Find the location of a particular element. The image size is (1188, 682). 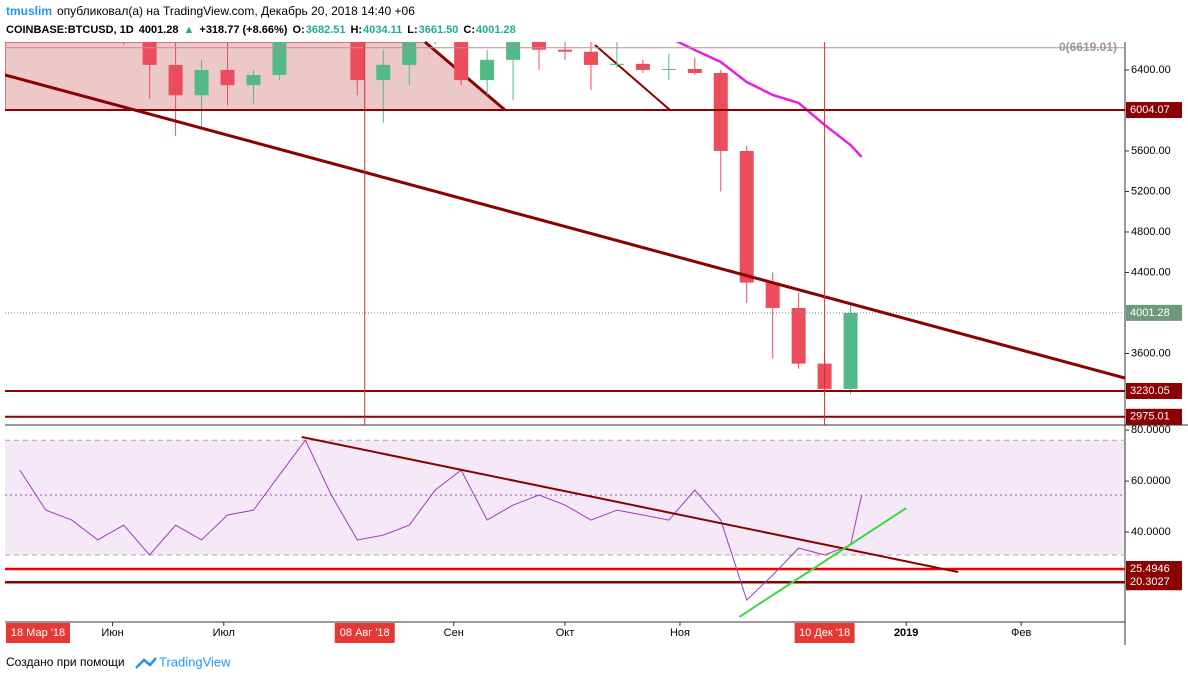

y-tick-label: 5600.00 is located at coordinates (1151, 151).